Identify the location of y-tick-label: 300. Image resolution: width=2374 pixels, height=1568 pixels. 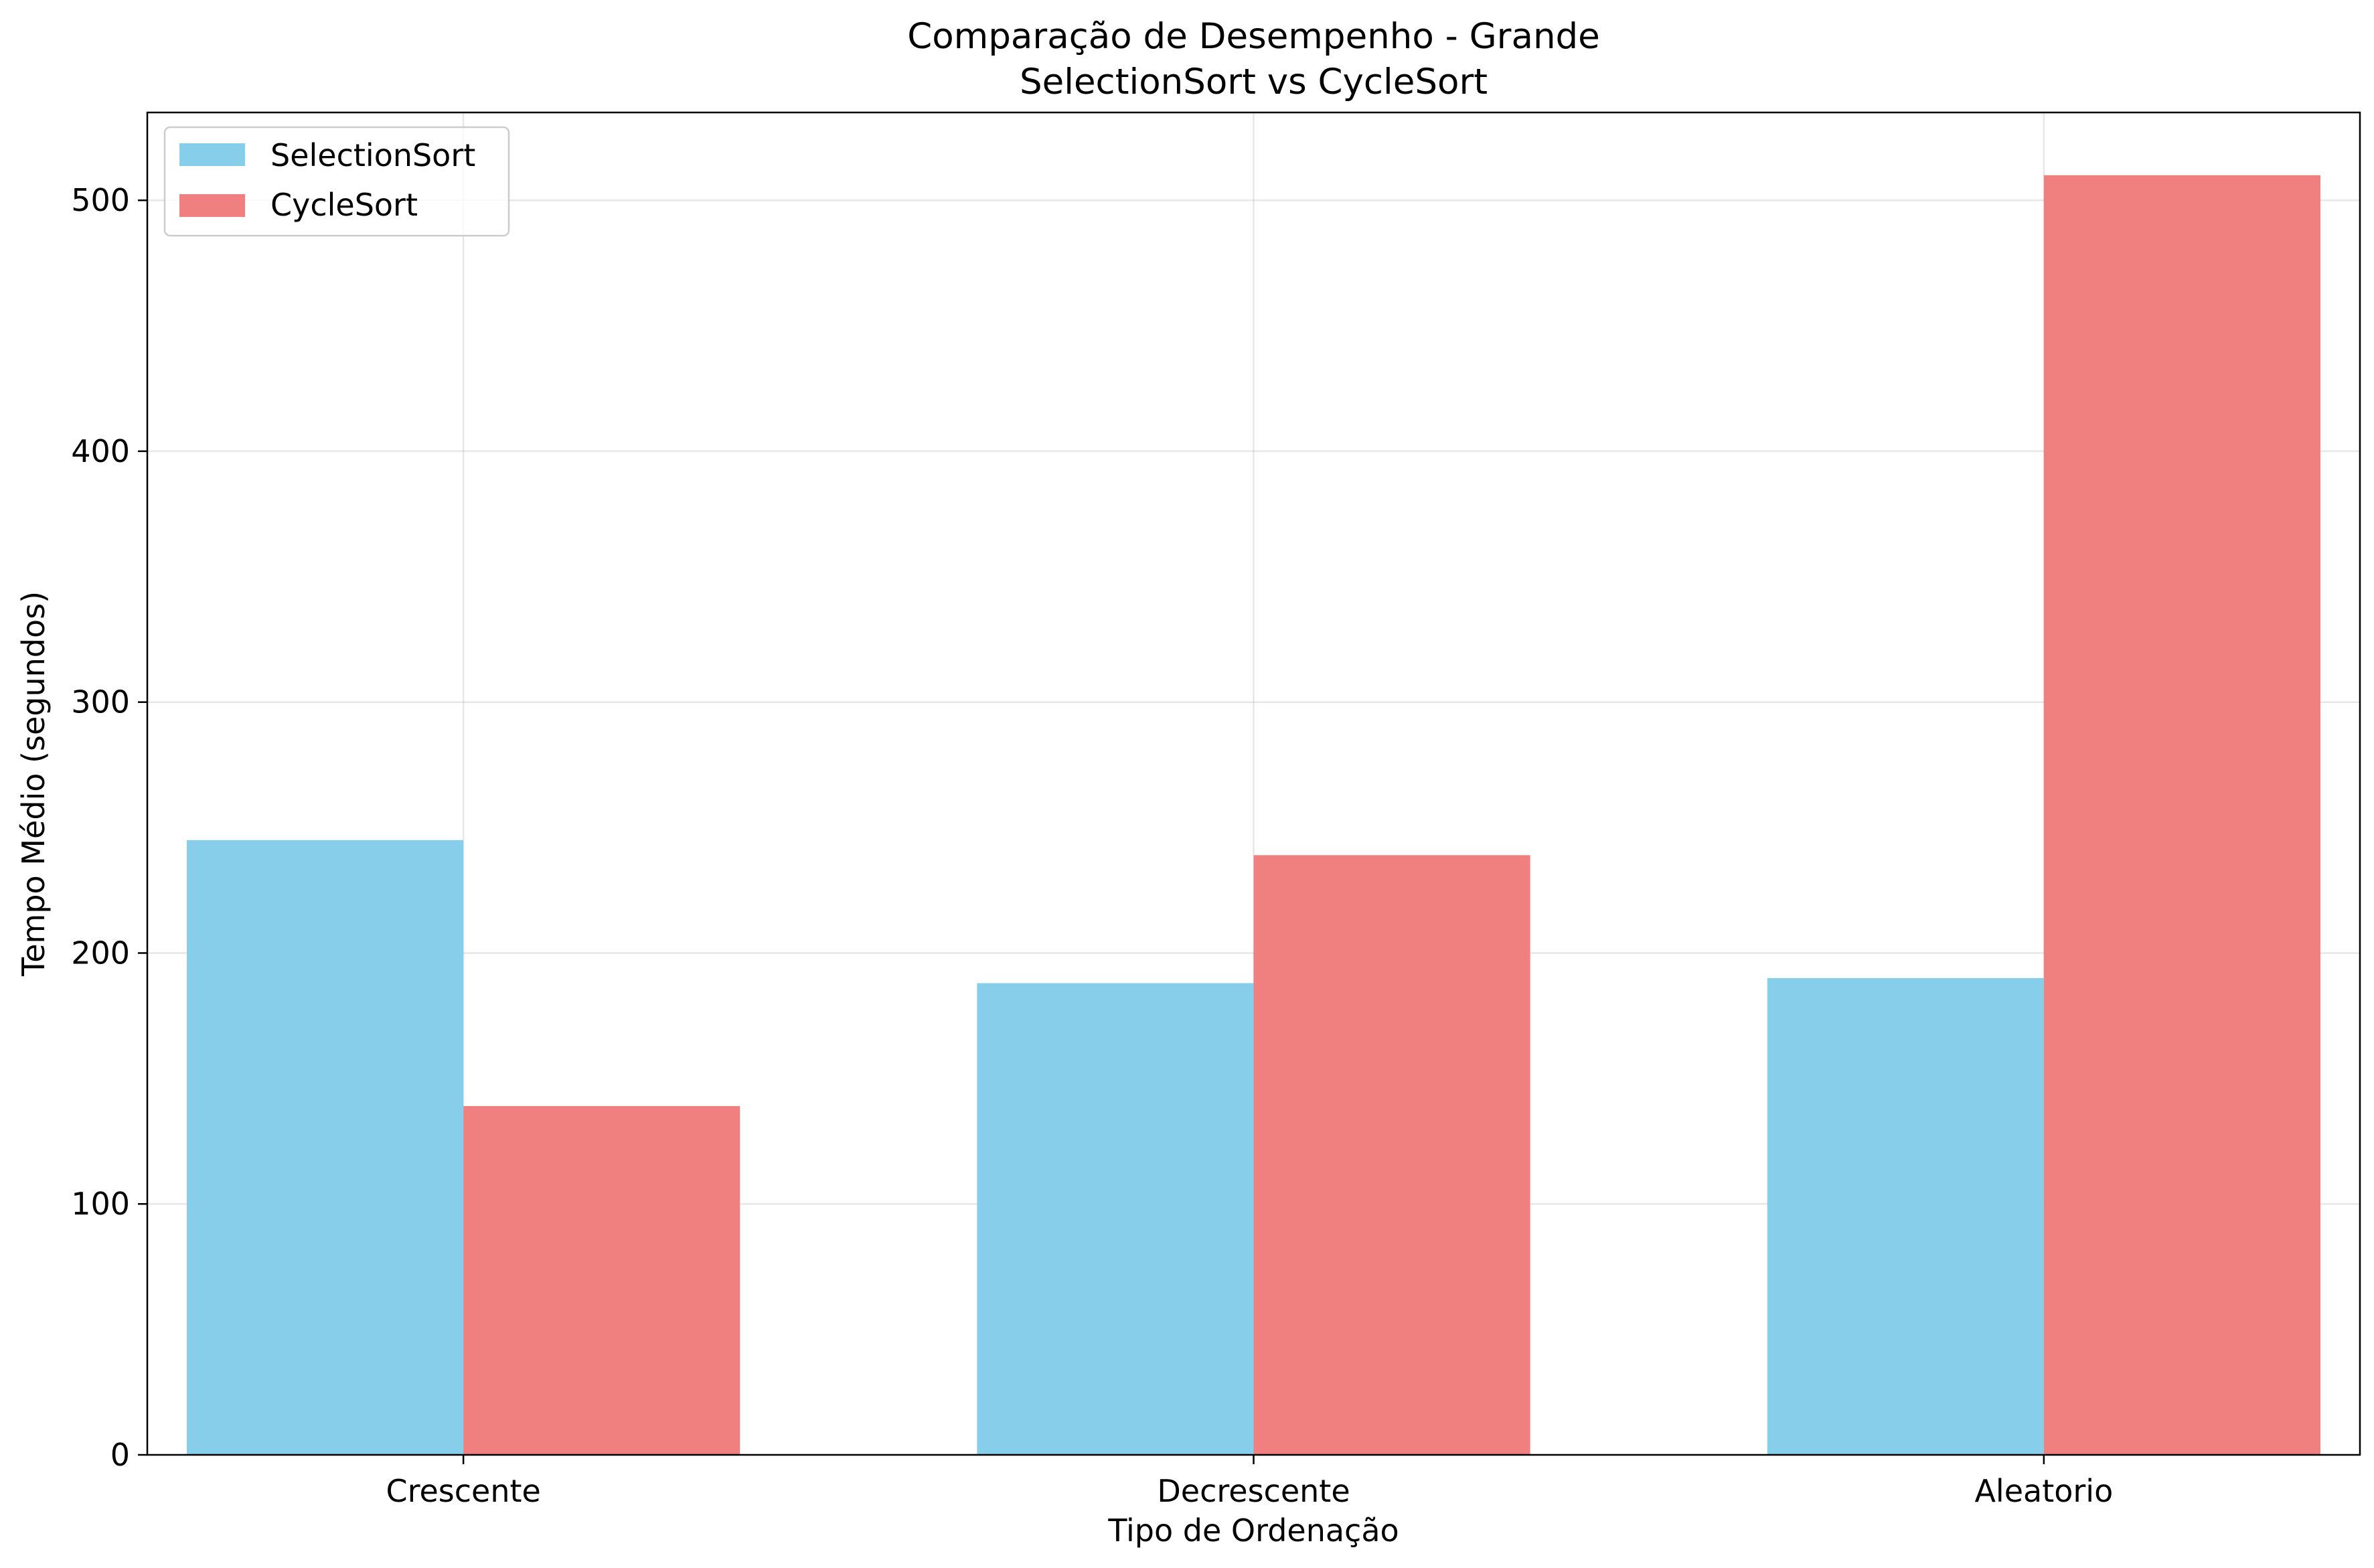
(100, 702).